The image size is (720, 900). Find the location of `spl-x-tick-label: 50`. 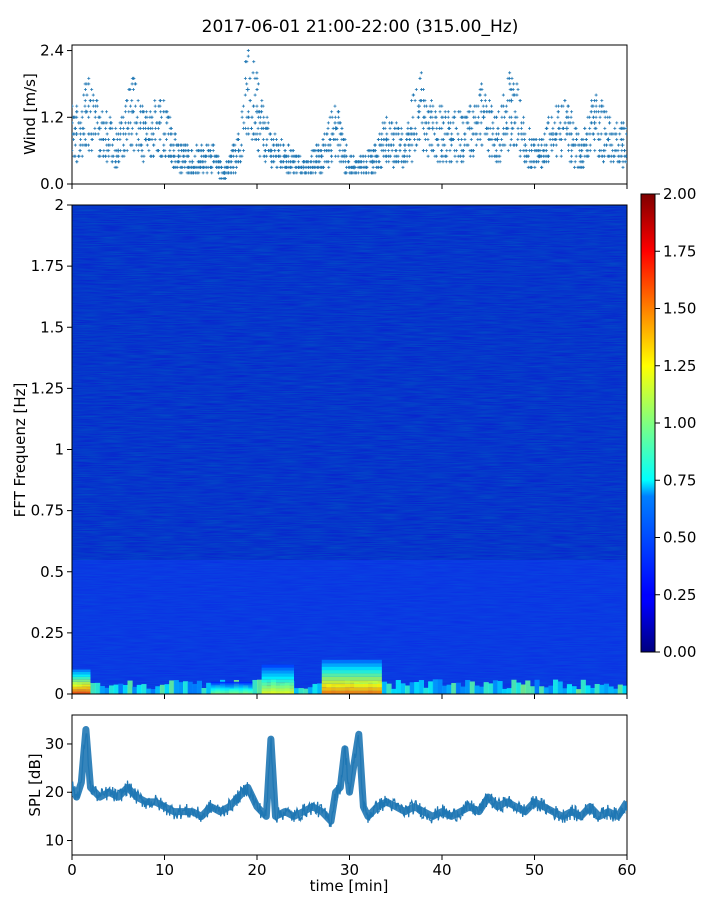

spl-x-tick-label: 50 is located at coordinates (534, 870).